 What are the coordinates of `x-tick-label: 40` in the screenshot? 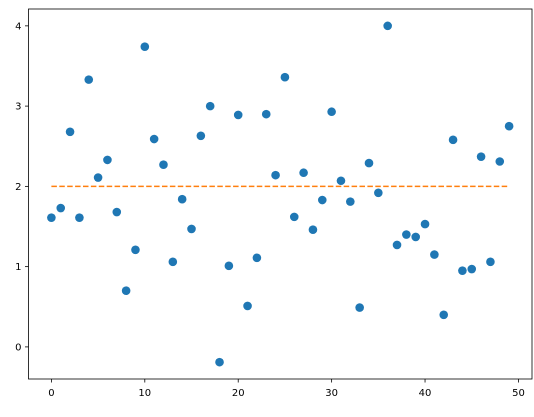 It's located at (425, 393).